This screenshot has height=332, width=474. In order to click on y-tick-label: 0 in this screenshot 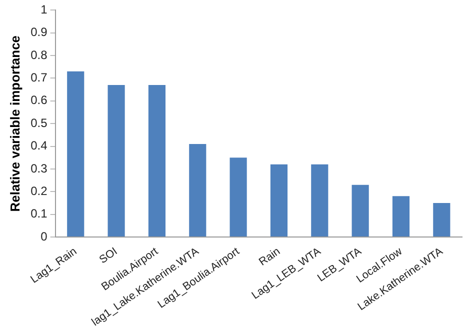, I will do `click(44, 236)`.